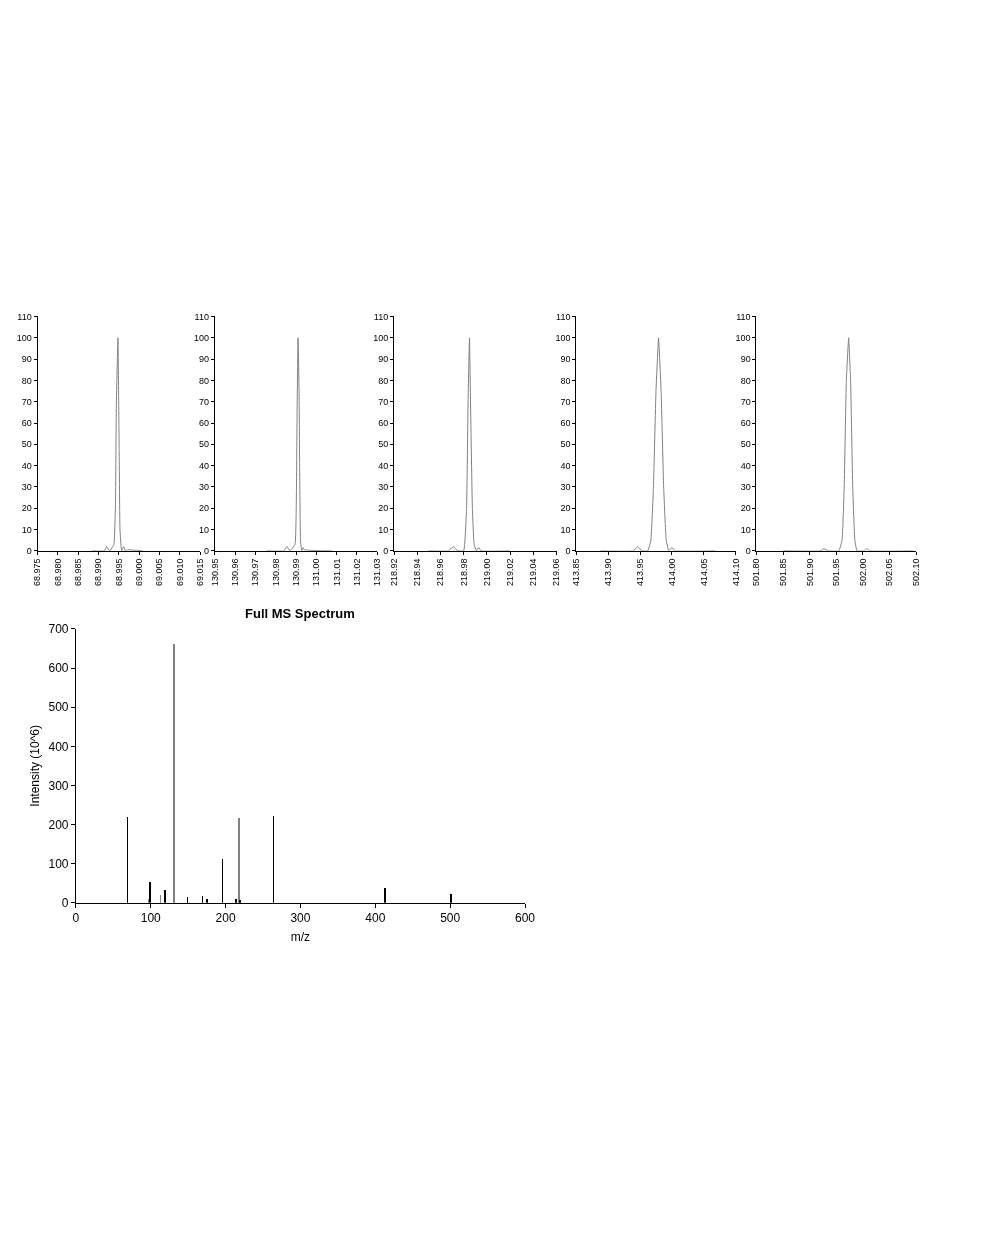 The image size is (991, 1247). Describe the element at coordinates (862, 572) in the screenshot. I see `x-tick-label: 502.00` at that location.